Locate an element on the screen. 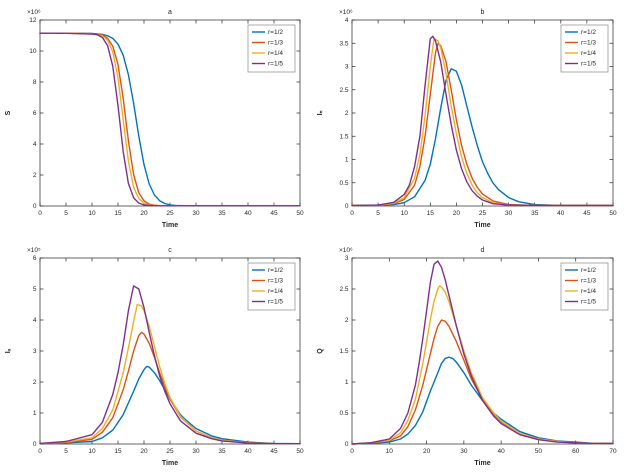 The height and width of the screenshot is (476, 625). y-tick-label: 8 is located at coordinates (35, 82).